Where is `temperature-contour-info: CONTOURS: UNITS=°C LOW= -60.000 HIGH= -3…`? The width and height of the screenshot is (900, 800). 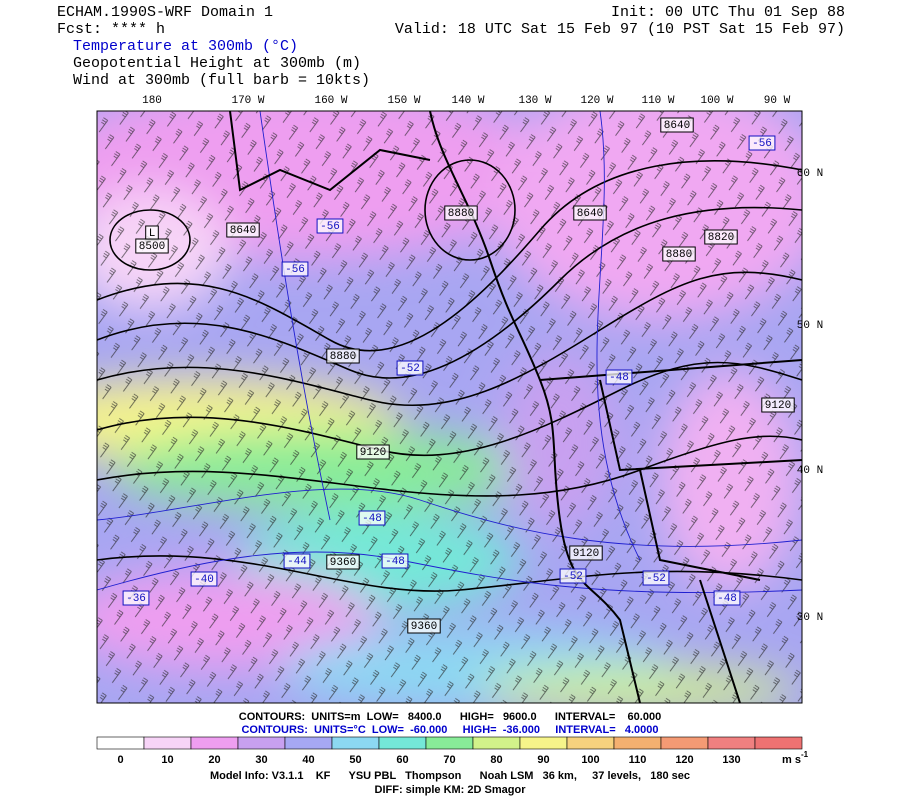 temperature-contour-info: CONTOURS: UNITS=°C LOW= -60.000 HIGH= -3… is located at coordinates (449, 730).